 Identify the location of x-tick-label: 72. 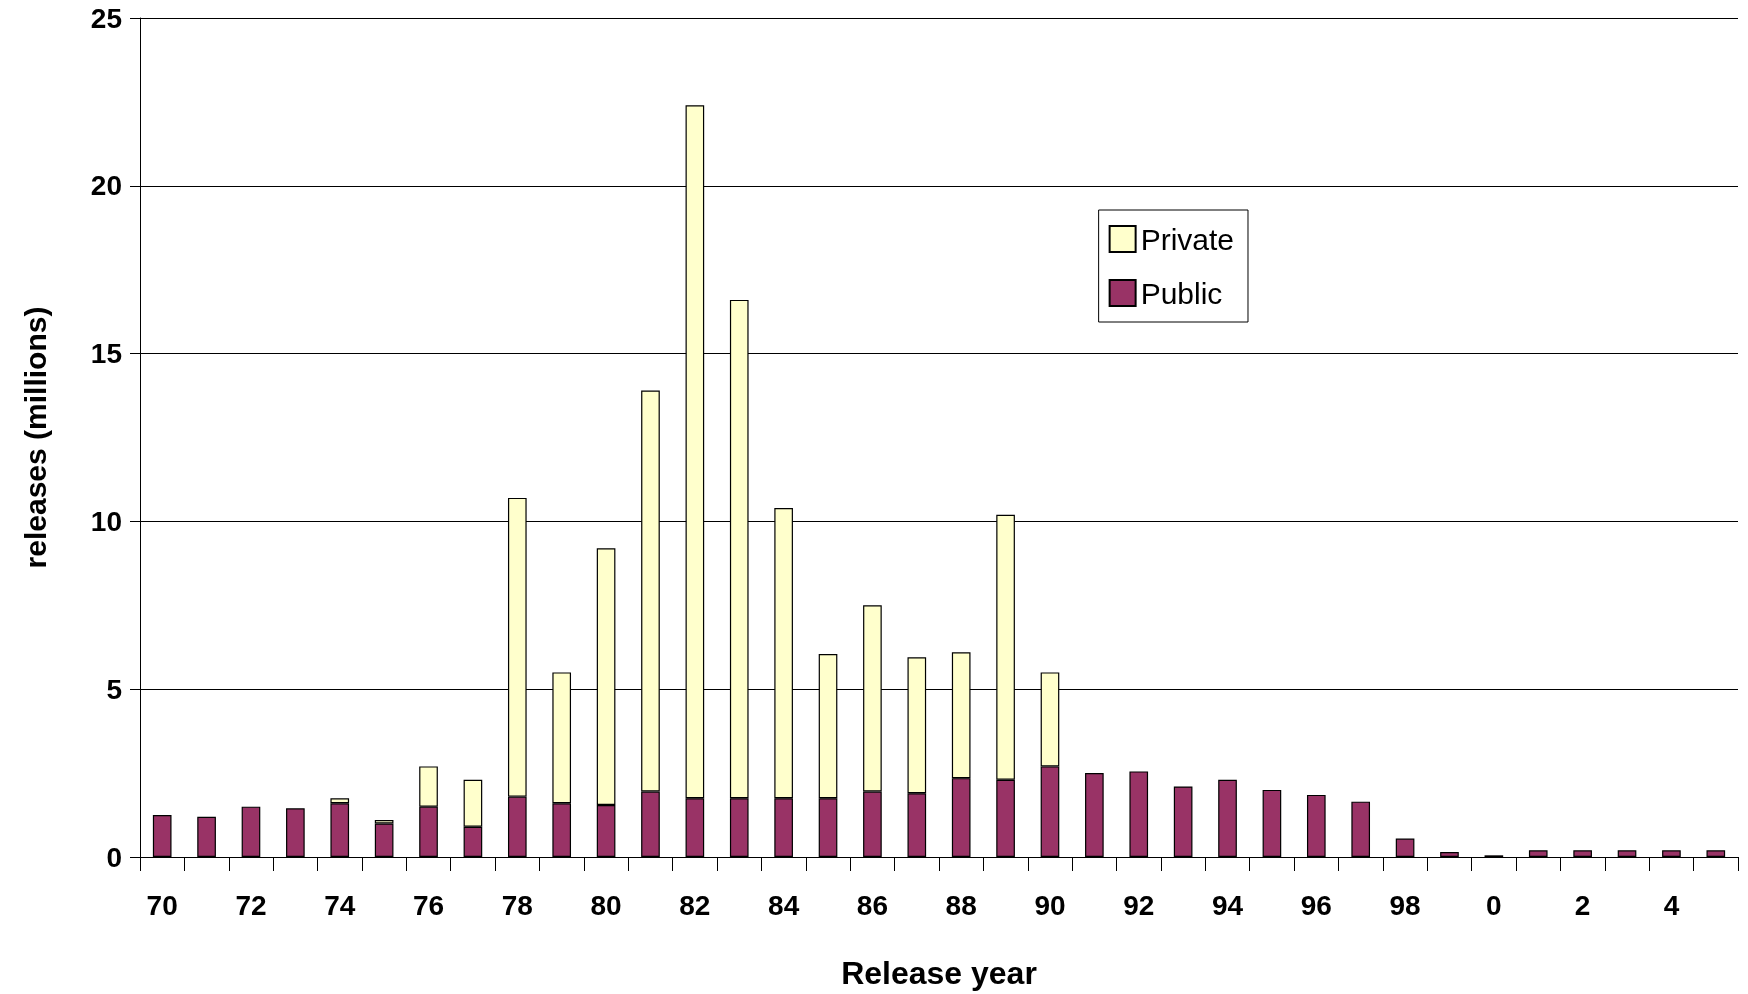
(251, 905).